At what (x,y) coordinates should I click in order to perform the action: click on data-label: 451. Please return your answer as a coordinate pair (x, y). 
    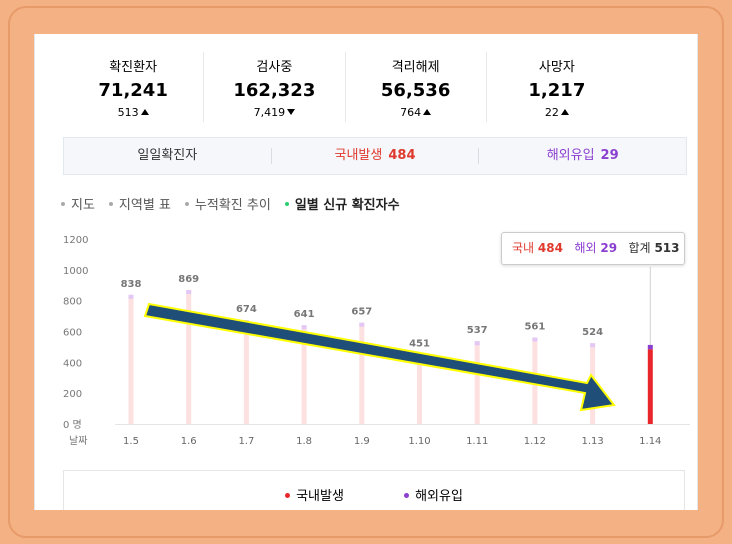
    Looking at the image, I should click on (419, 343).